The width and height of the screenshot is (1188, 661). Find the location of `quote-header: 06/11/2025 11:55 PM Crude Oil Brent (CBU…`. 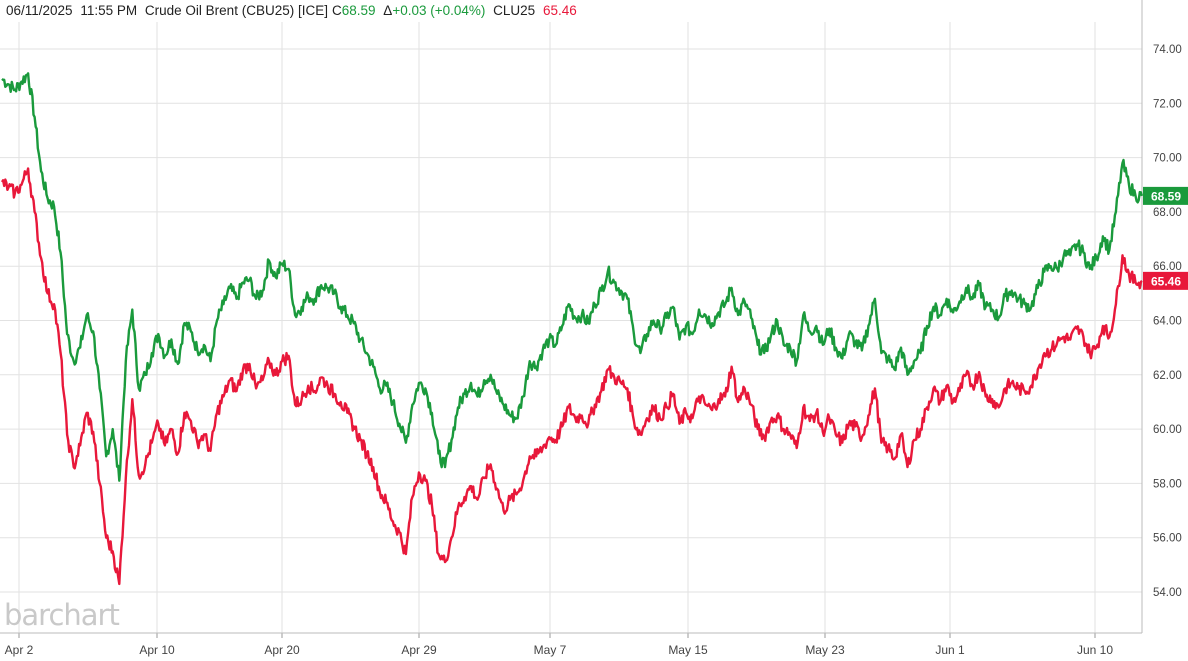

quote-header: 06/11/2025 11:55 PM Crude Oil Brent (CBU… is located at coordinates (293, 10).